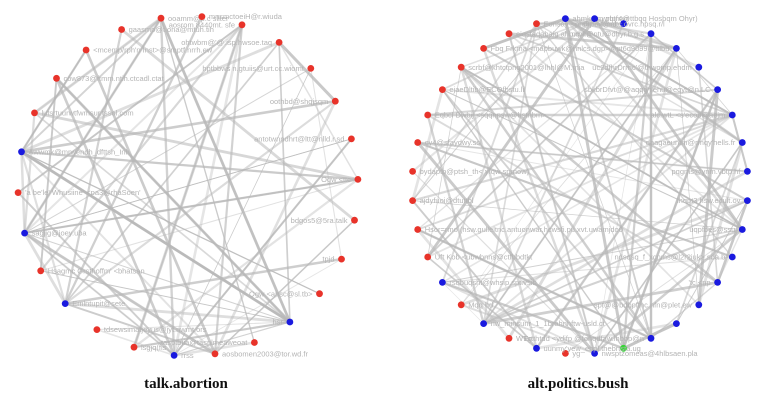 This screenshot has width=762, height=399. Describe the element at coordinates (482, 89) in the screenshot. I see `graph-node: ejaeDltib@ECOfbstu.lil` at that location.